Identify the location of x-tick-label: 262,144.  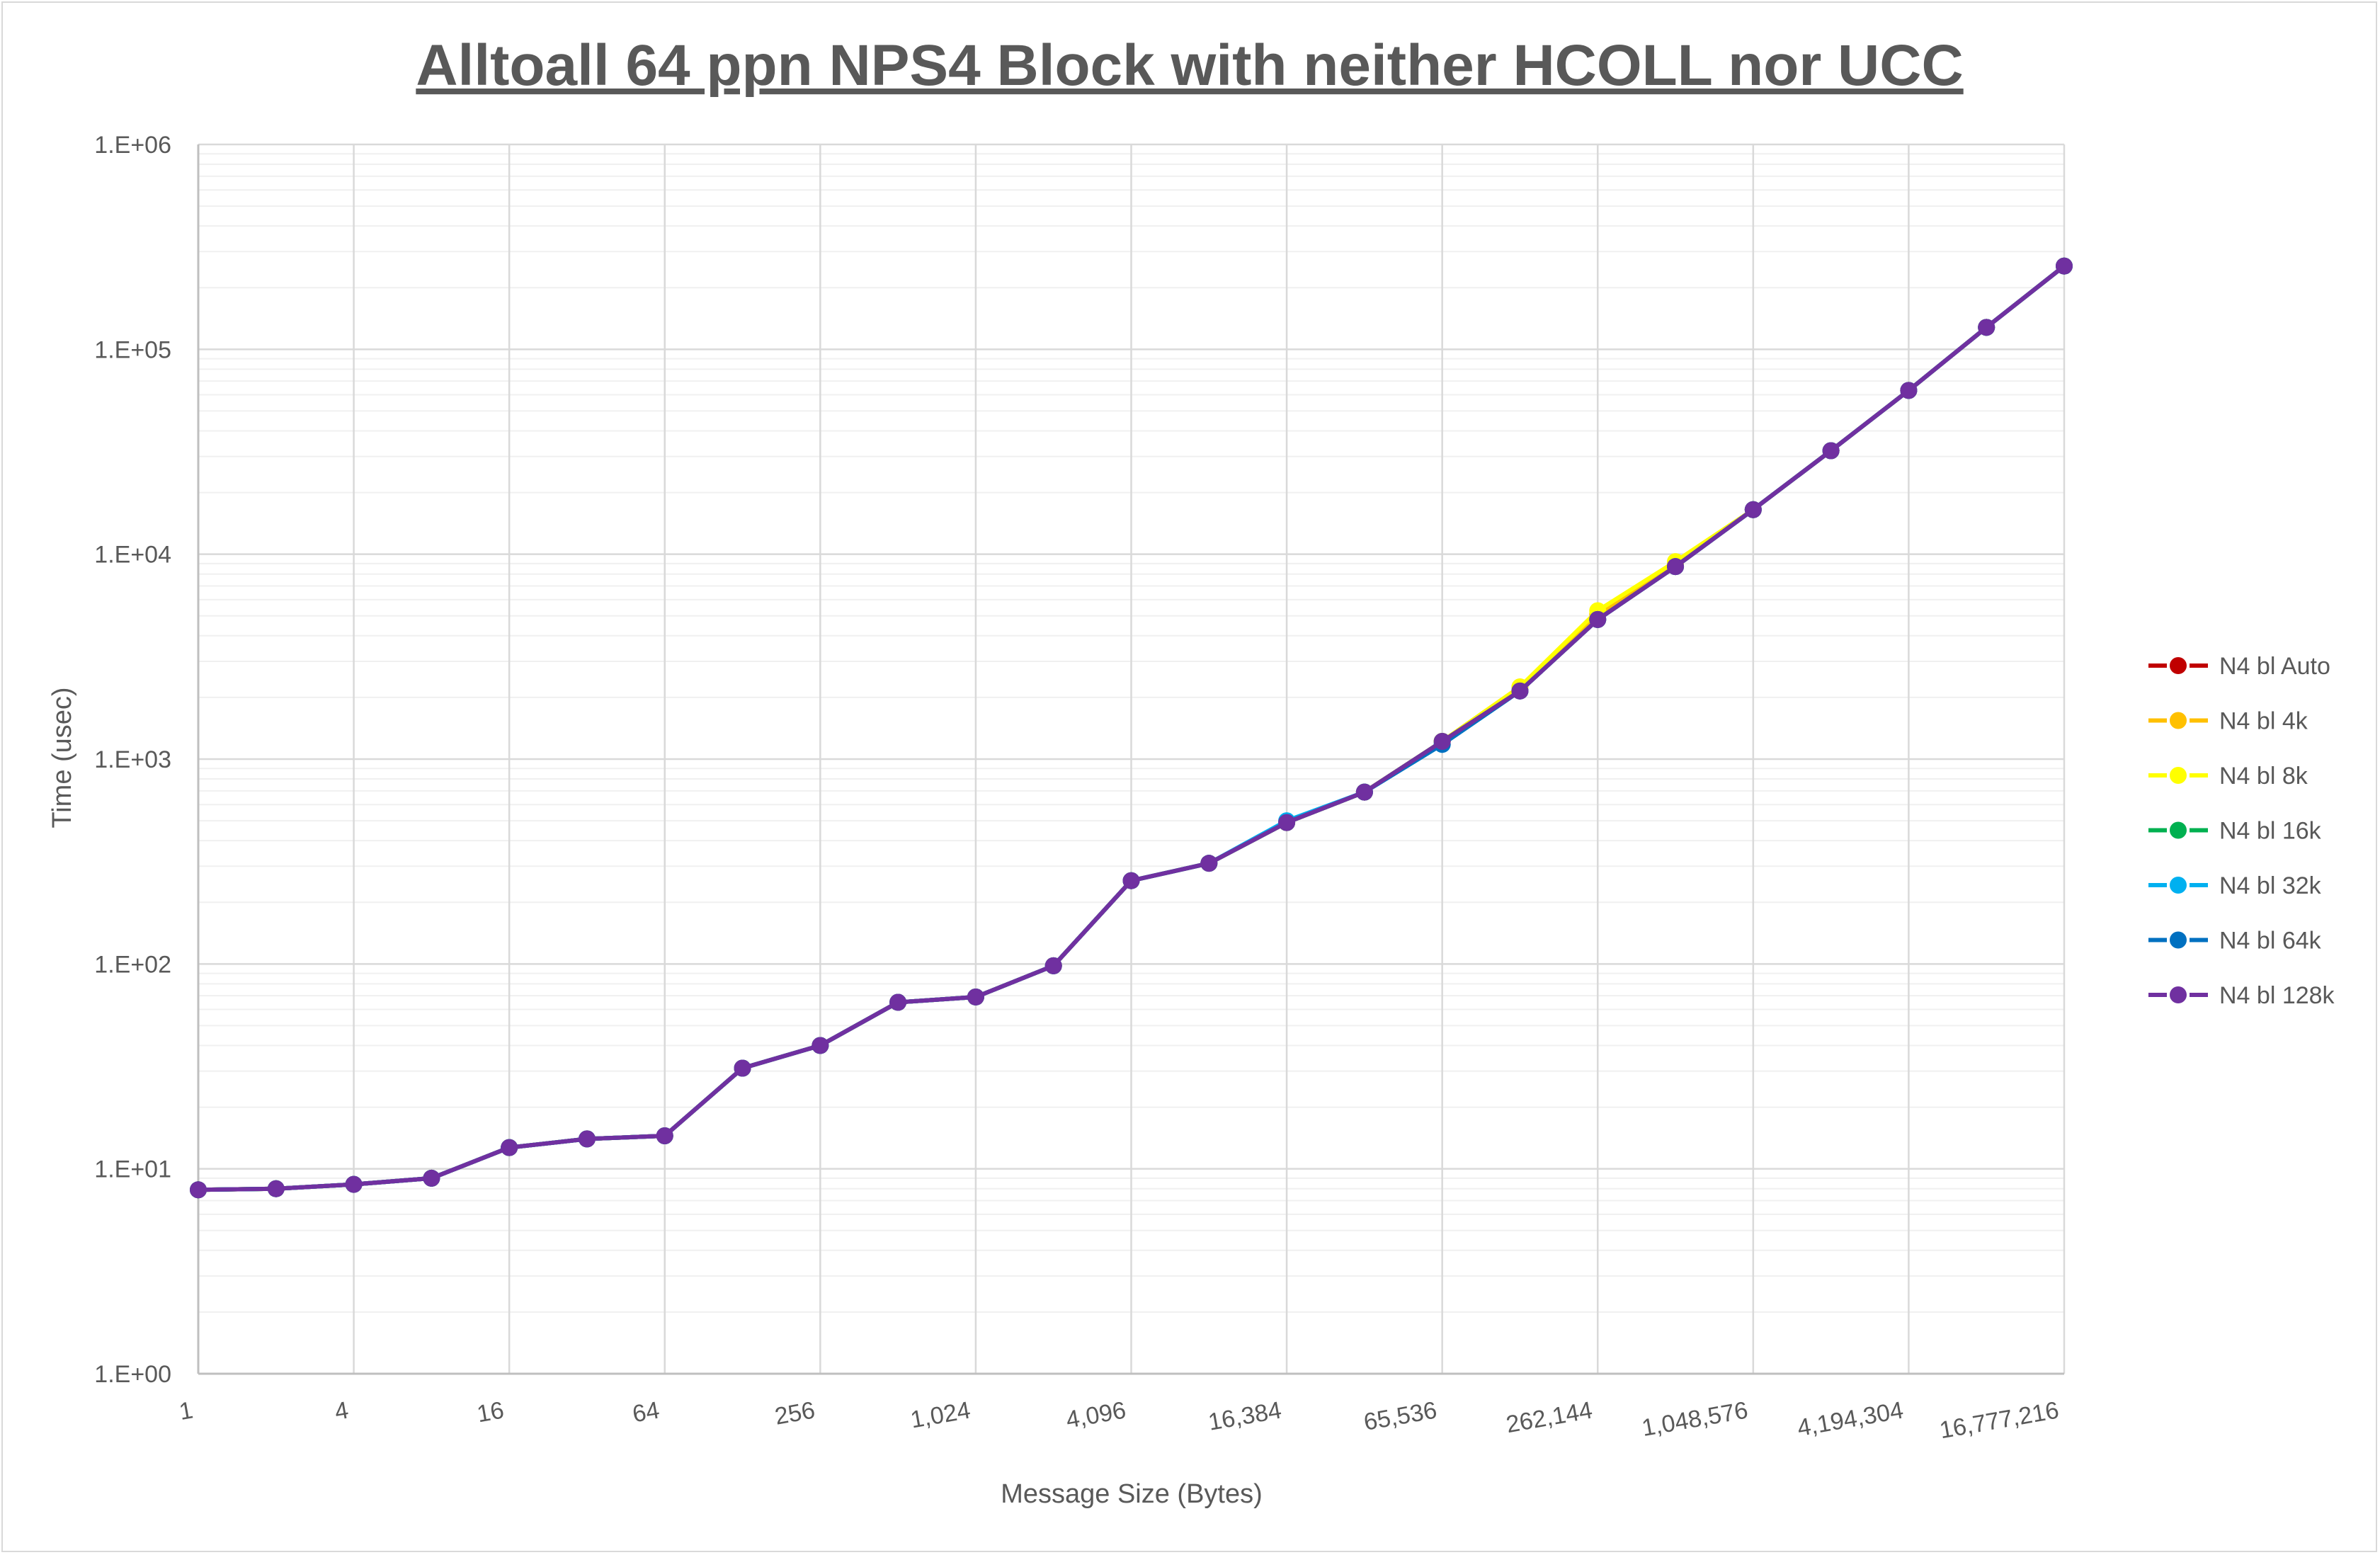
(1549, 1417).